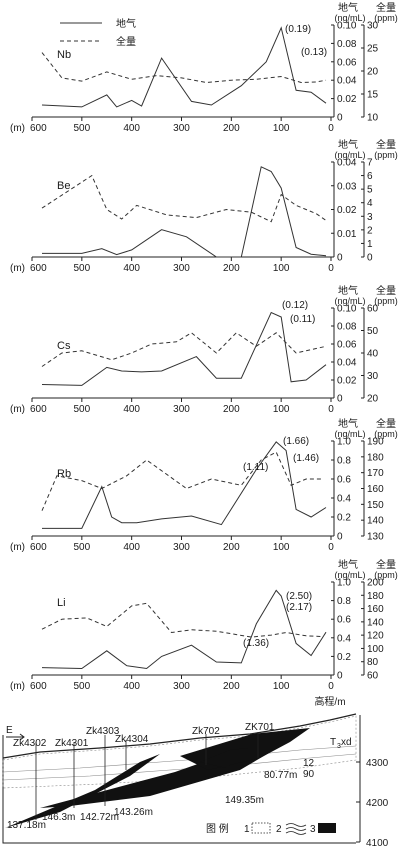 This screenshot has width=403, height=848. What do you see at coordinates (302, 319) in the screenshot?
I see `data-annotation: (0.11)` at bounding box center [302, 319].